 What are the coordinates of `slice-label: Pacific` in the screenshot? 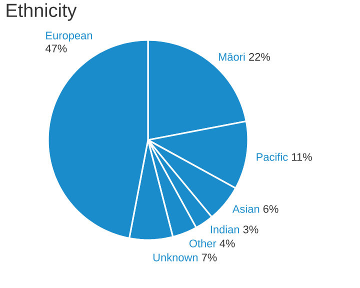 It's located at (272, 156).